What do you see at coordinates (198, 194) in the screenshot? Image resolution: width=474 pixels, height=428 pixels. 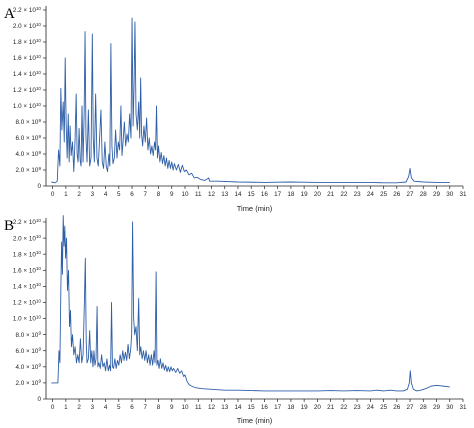 I see `x-tick-label: 11` at bounding box center [198, 194].